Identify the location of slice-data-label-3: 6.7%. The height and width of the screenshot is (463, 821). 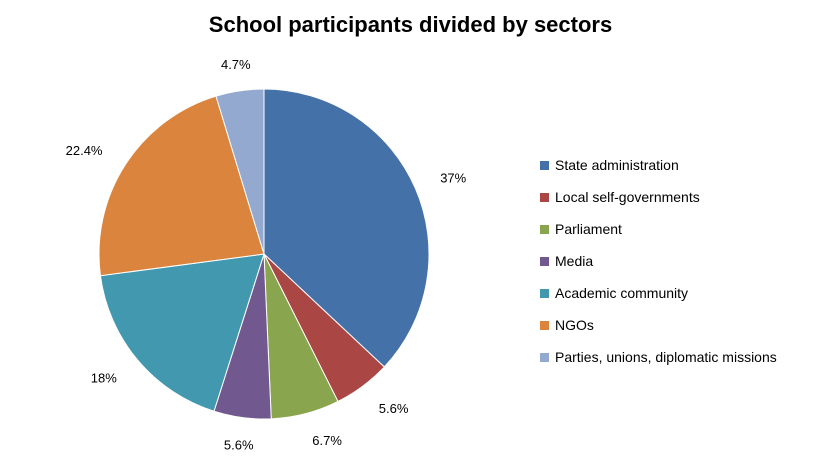
(327, 440).